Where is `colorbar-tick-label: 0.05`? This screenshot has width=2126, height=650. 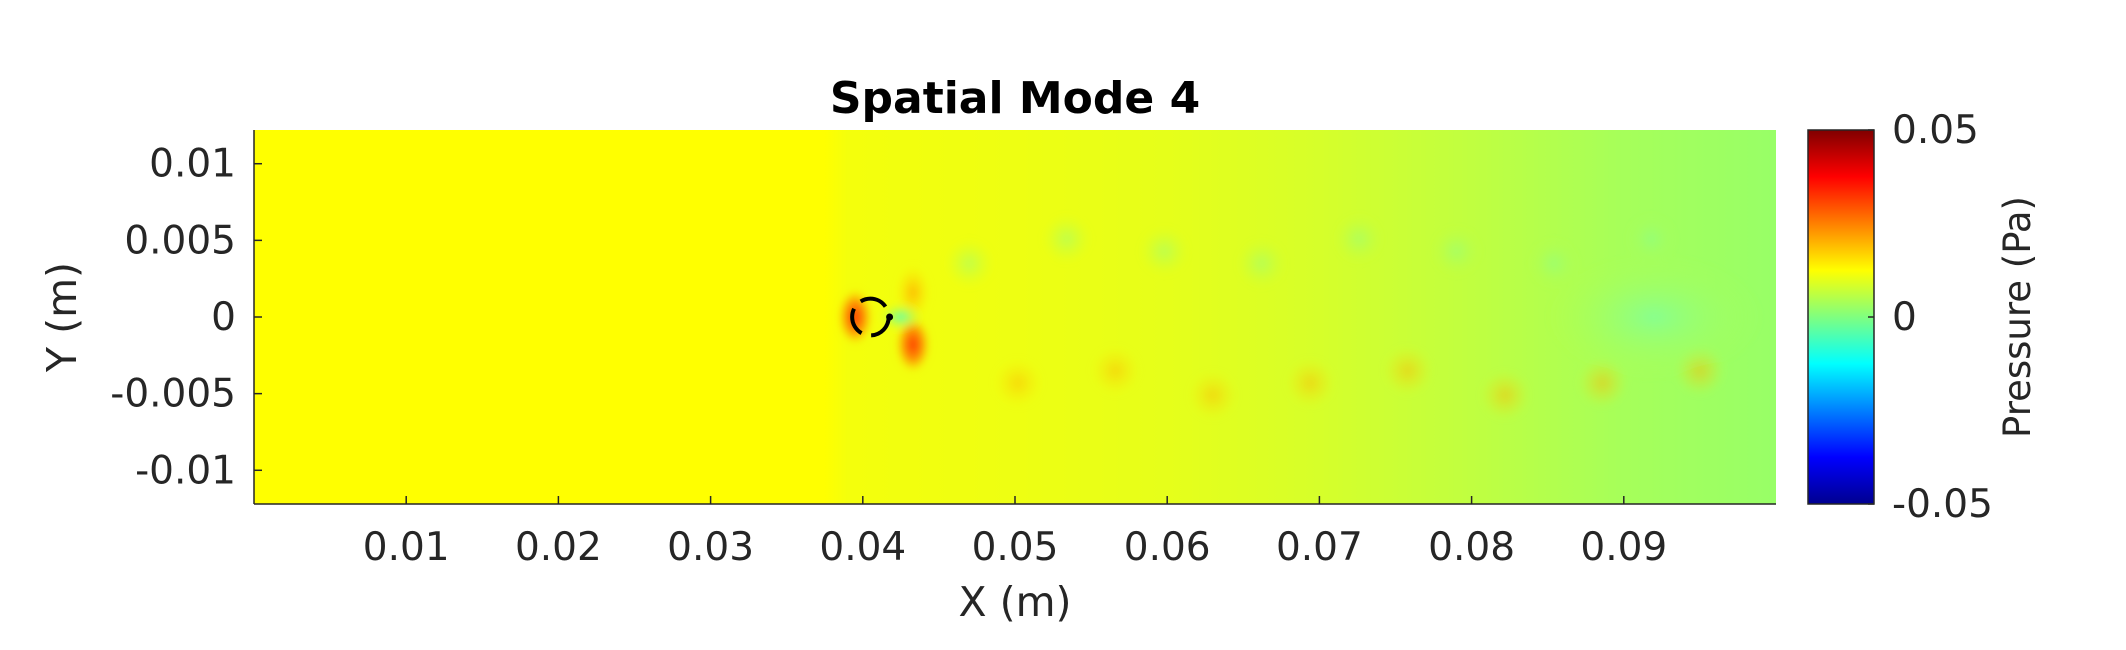 colorbar-tick-label: 0.05 is located at coordinates (1935, 130).